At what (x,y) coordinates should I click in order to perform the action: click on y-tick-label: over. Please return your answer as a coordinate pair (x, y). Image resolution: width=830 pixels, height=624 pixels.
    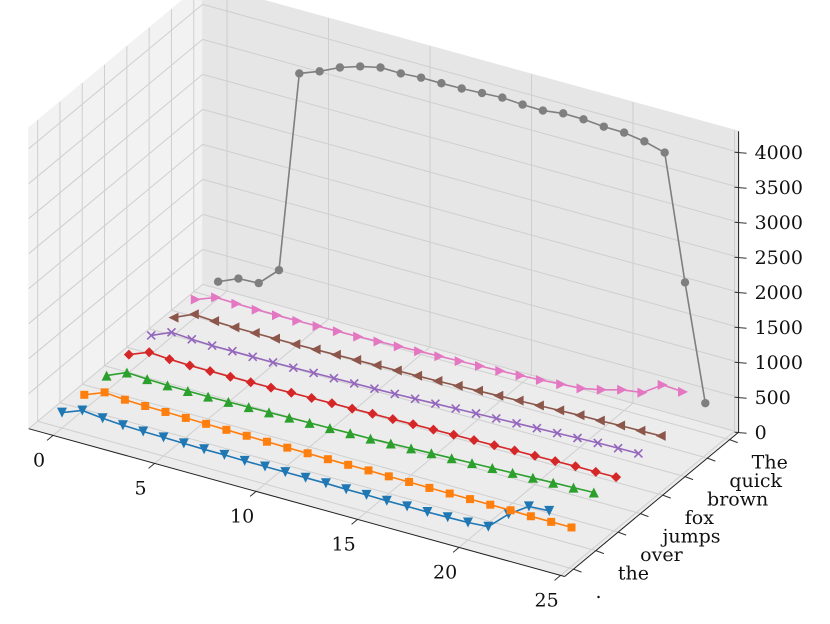
    Looking at the image, I should click on (661, 555).